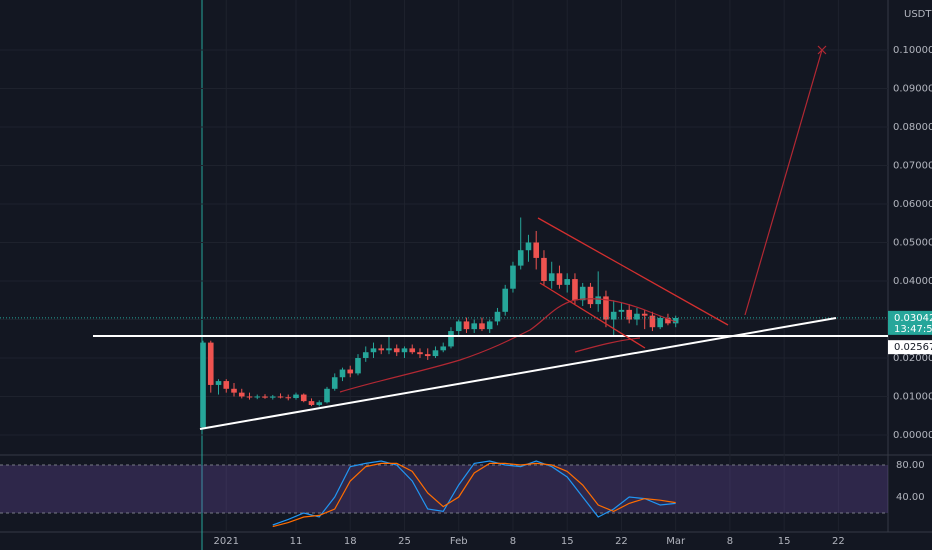 Image resolution: width=932 pixels, height=550 pixels. Describe the element at coordinates (404, 541) in the screenshot. I see `x-tick-label: 25` at that location.